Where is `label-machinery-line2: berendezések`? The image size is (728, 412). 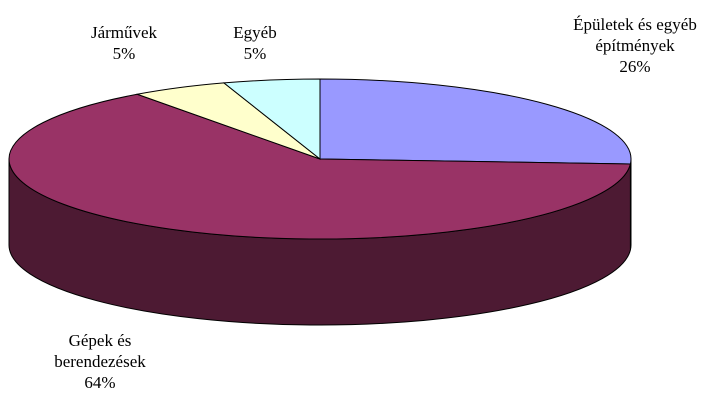 label-machinery-line2: berendezések is located at coordinates (100, 361).